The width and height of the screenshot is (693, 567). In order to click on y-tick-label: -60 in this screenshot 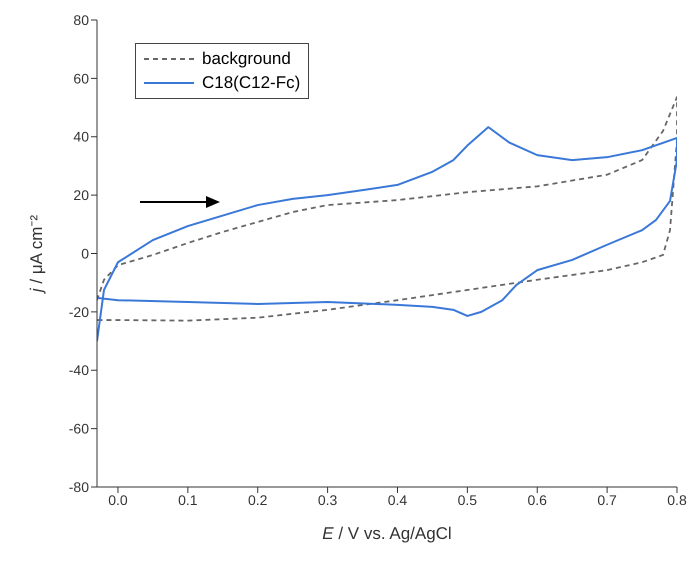, I will do `click(79, 428)`.